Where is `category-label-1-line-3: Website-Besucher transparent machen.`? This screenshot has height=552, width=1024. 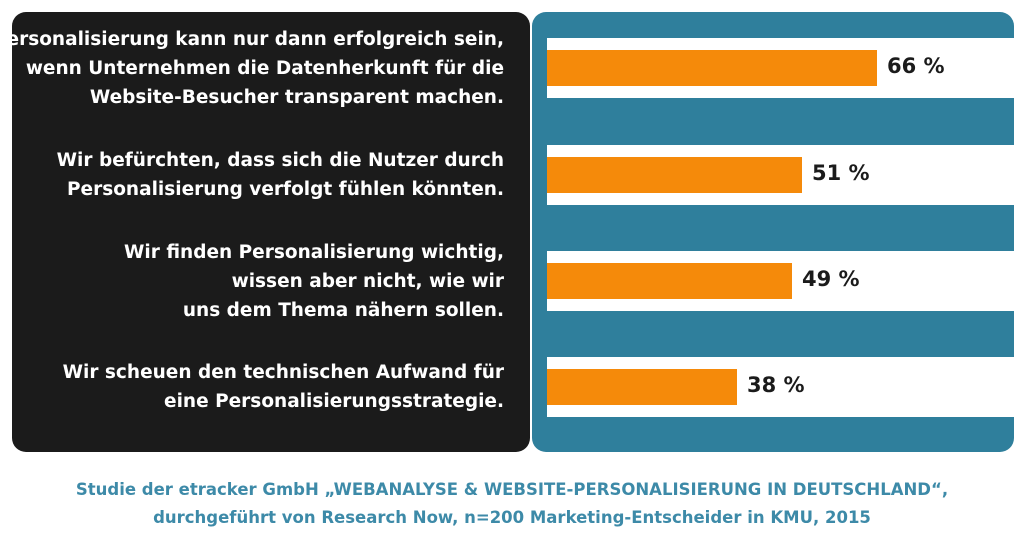
category-label-1-line-3: Website-Besucher transparent machen. is located at coordinates (296, 97).